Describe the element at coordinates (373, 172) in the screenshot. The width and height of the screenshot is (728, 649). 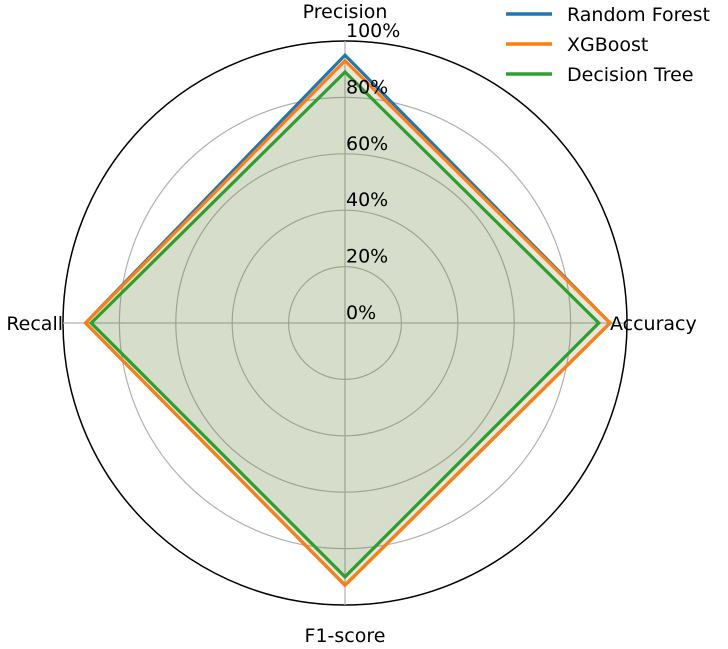
I see `radial-tick-labels: 0% 20% 40% 60% 80% 100%` at that location.